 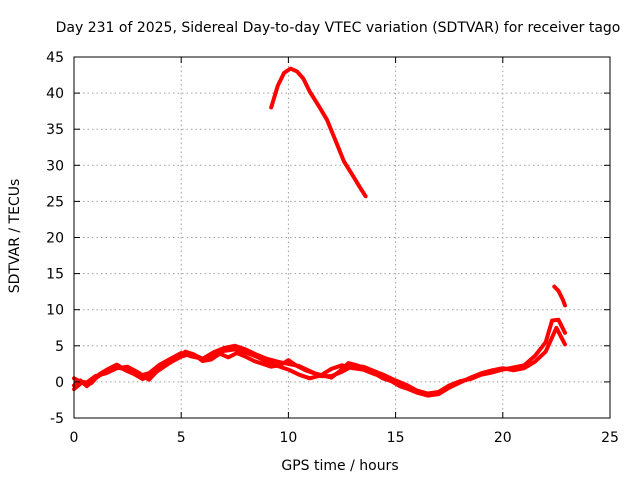 I want to click on y-tick-label: 40, so click(x=55, y=94).